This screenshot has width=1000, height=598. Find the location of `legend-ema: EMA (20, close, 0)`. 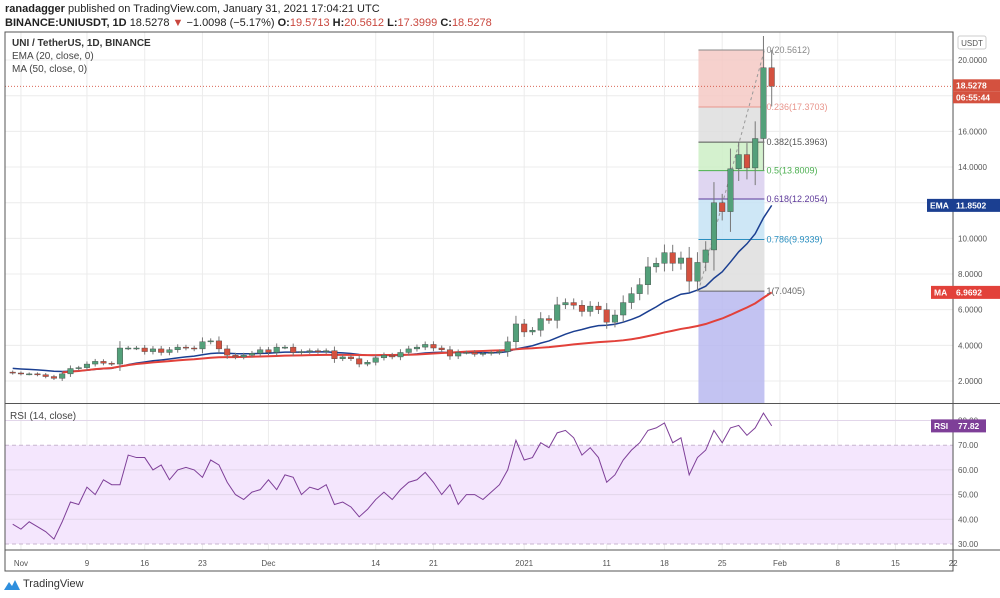

legend-ema: EMA (20, close, 0) is located at coordinates (53, 56).